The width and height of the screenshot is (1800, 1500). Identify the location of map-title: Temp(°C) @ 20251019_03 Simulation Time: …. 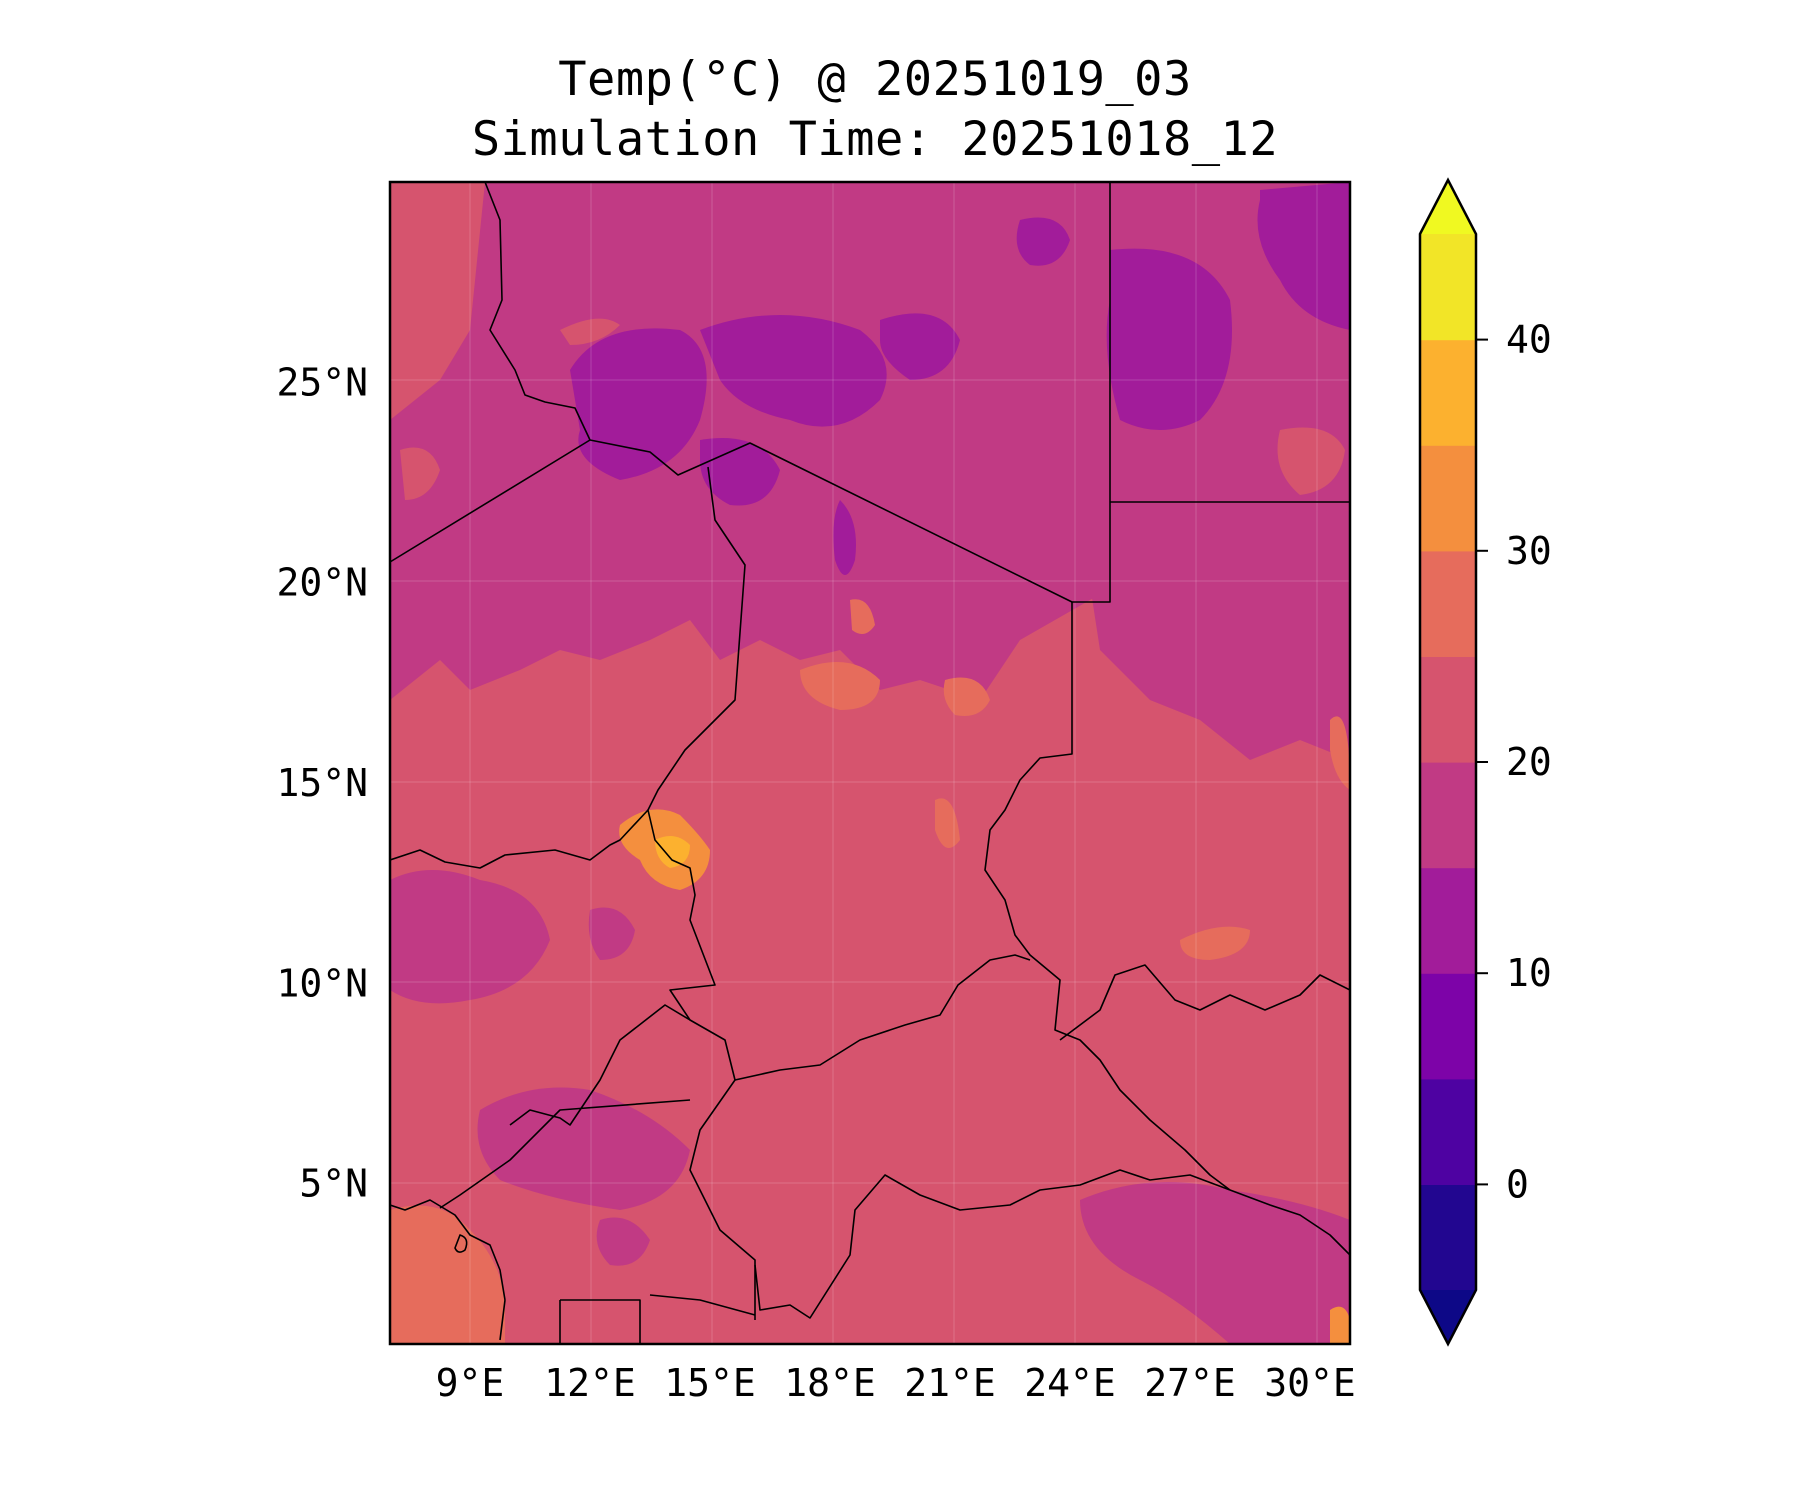
(875, 110).